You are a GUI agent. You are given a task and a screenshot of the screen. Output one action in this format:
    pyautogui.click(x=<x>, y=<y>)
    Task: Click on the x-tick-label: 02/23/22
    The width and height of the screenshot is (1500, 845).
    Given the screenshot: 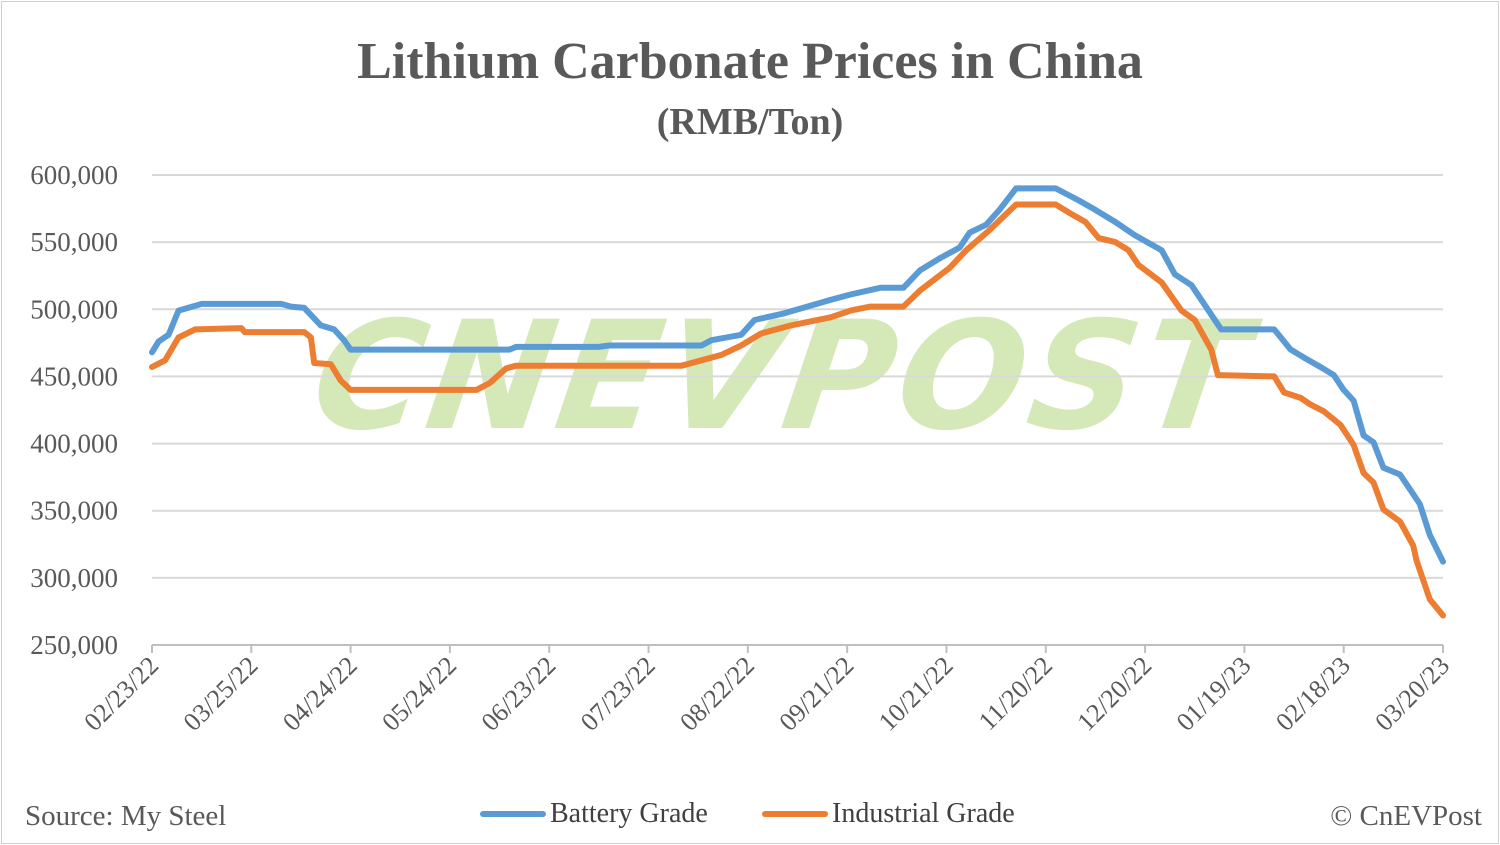 What is the action you would take?
    pyautogui.click(x=121, y=694)
    